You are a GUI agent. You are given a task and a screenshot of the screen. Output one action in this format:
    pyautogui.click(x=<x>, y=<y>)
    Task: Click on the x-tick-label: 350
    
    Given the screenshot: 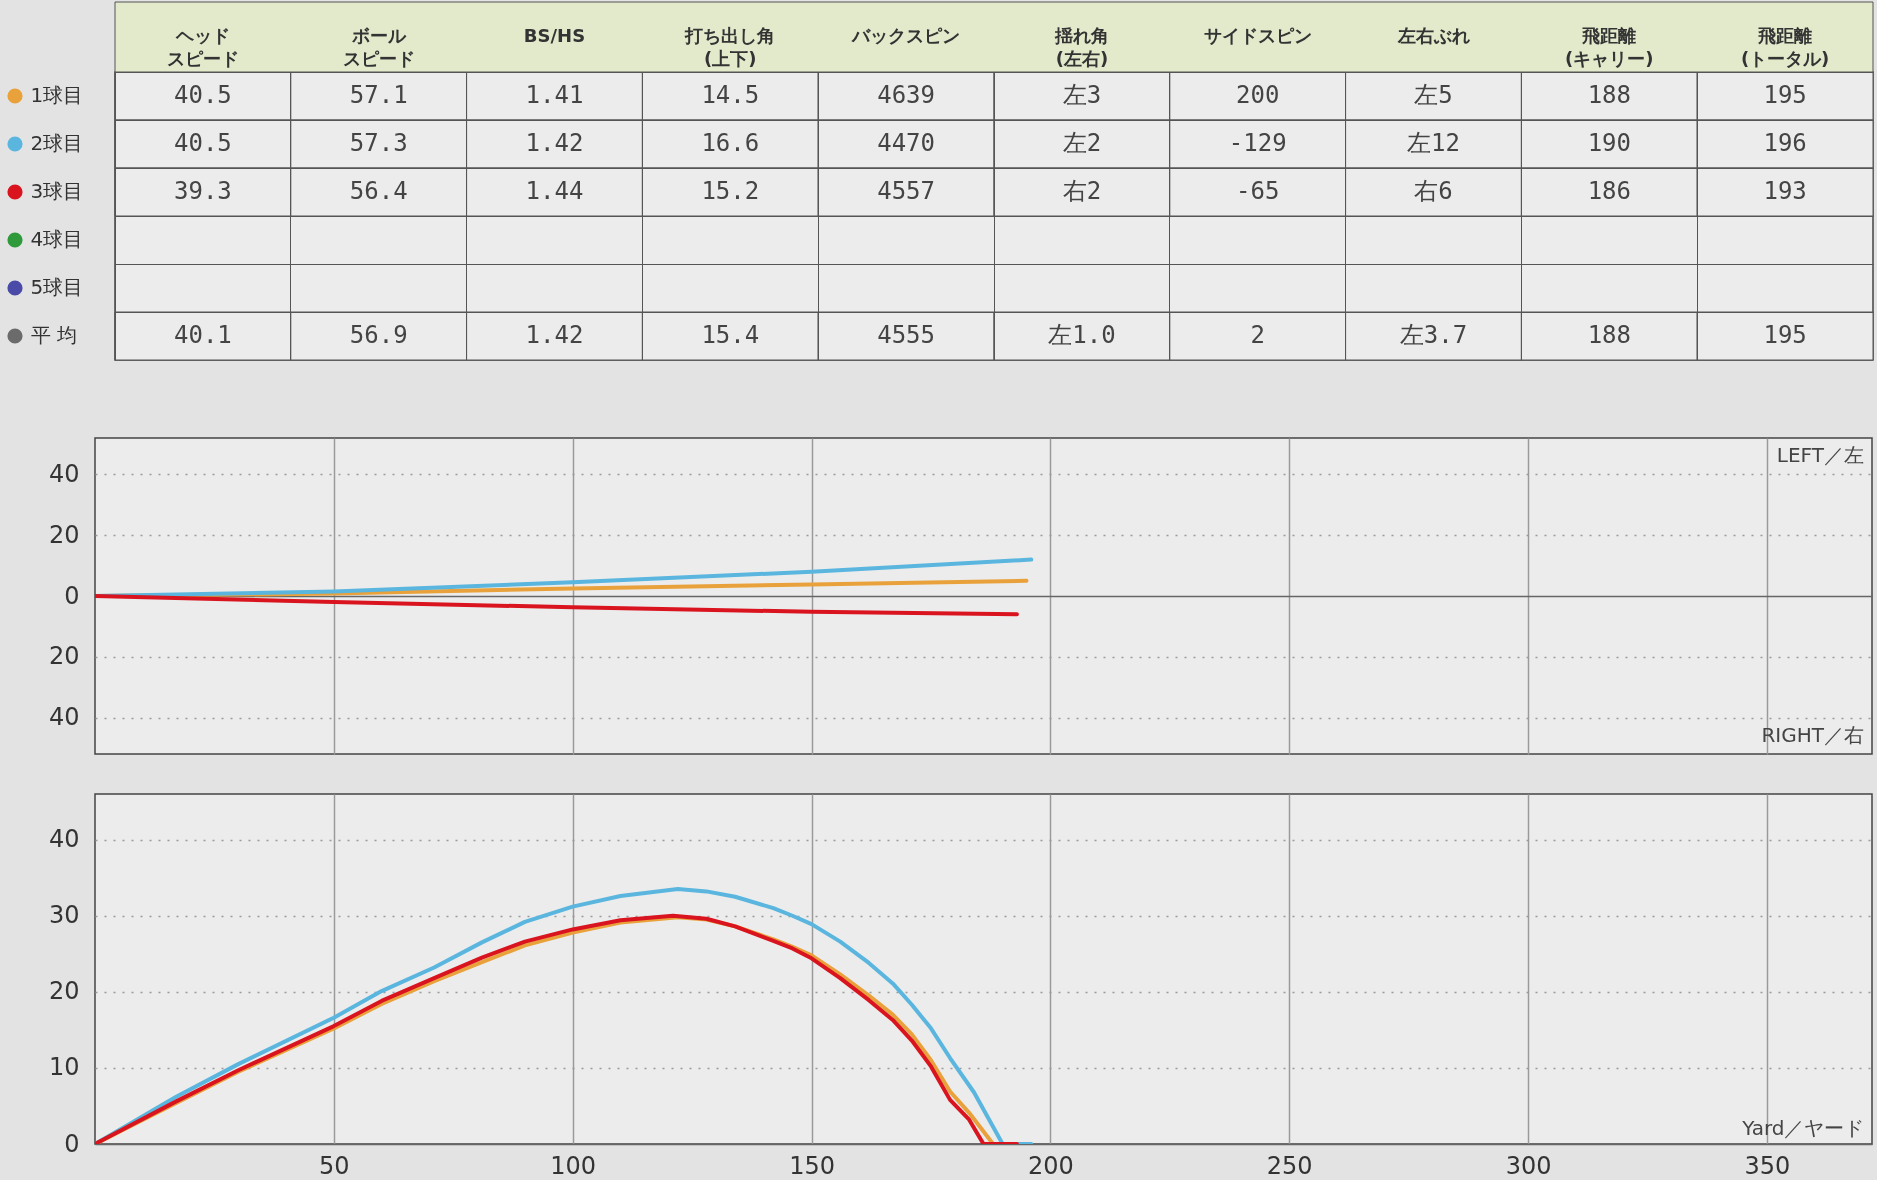 What is the action you would take?
    pyautogui.click(x=1767, y=1165)
    